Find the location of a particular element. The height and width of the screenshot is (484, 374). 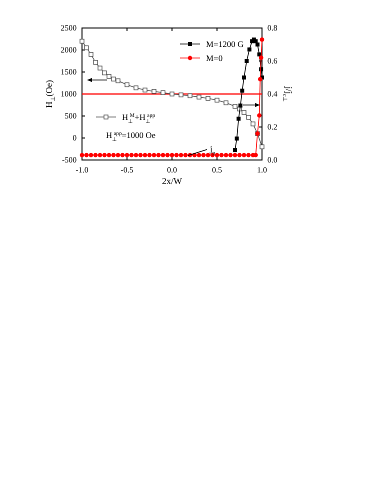

y-tick-label: 0 is located at coordinates (74, 138).